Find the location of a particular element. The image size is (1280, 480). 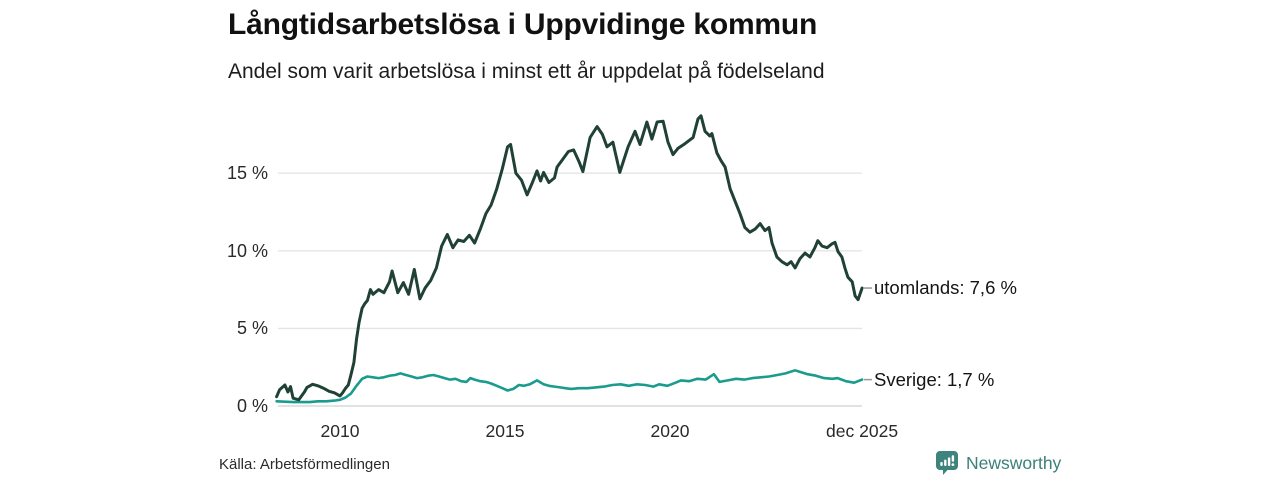

newsworthy-bubble-chart-icon is located at coordinates (947, 463).